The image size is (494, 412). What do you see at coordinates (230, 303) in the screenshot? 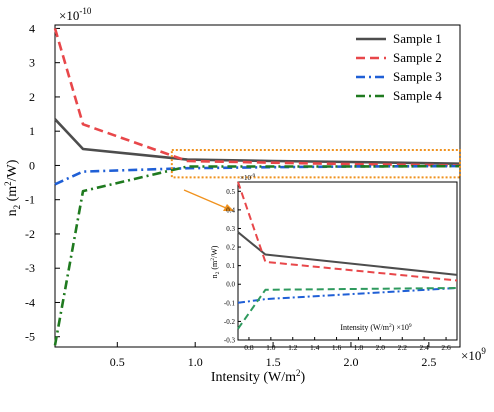
I see `inset-y-tick-label: -0.1` at bounding box center [230, 303].